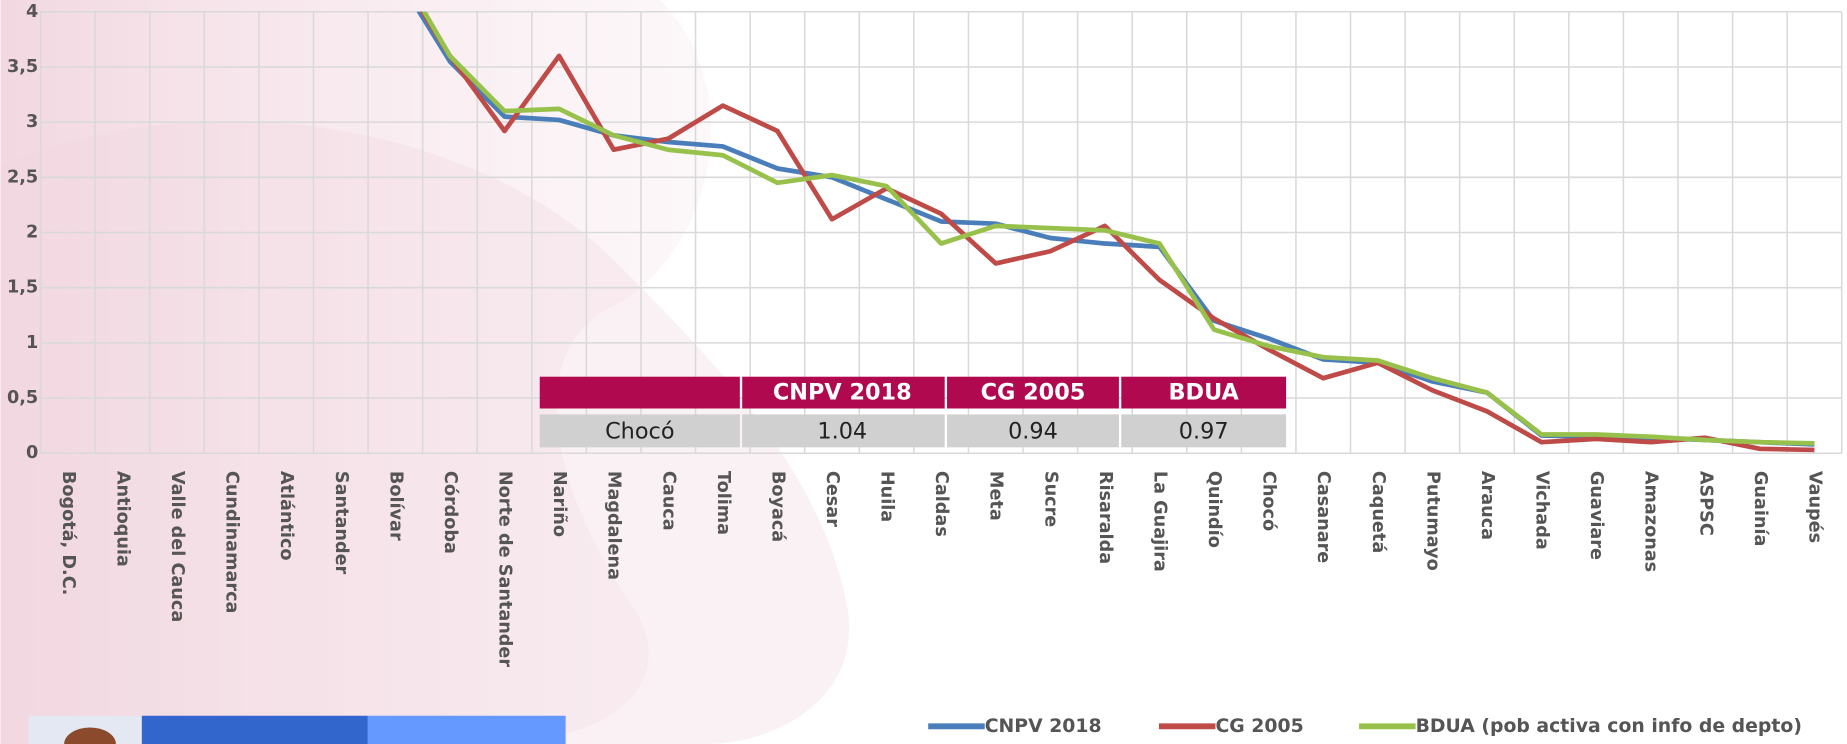  Describe the element at coordinates (1323, 517) in the screenshot. I see `x-tick-label: Casanare` at that location.